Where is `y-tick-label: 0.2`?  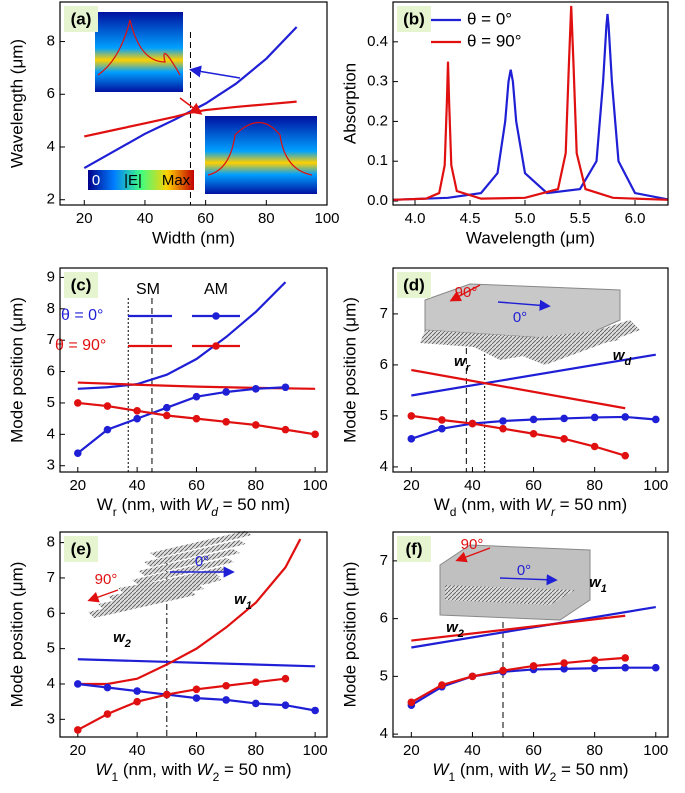
y-tick-label: 0.2 is located at coordinates (377, 120).